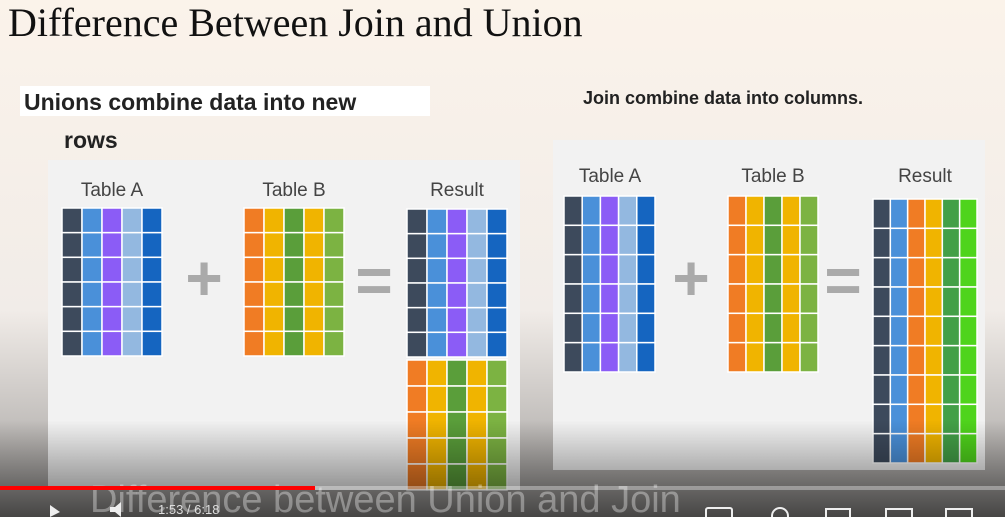  I want to click on progress-track, so click(502, 488).